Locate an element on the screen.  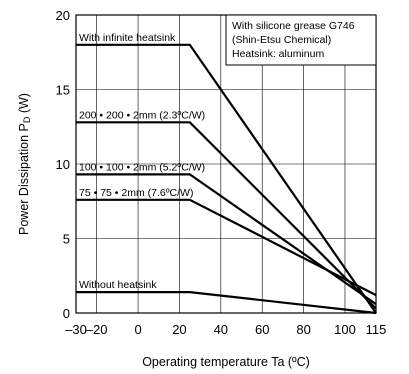
y-tick-label: 20 is located at coordinates (63, 15).